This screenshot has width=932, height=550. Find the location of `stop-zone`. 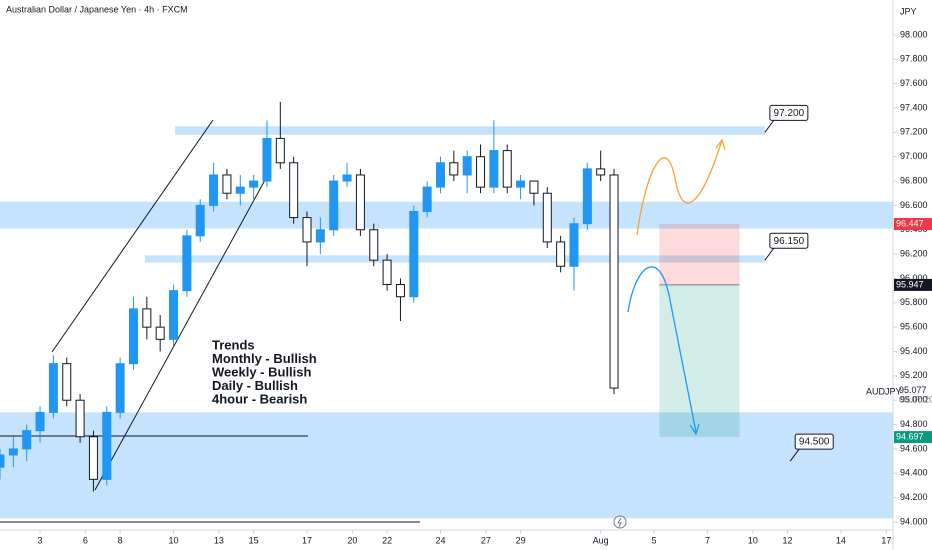

stop-zone is located at coordinates (699, 254).